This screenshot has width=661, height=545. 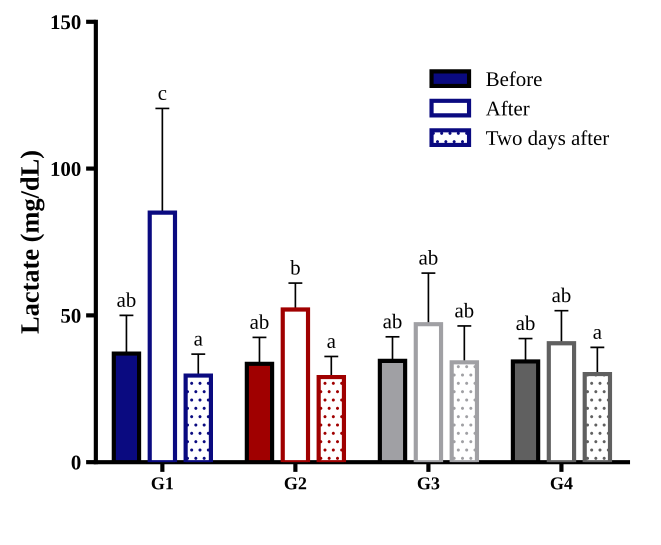 What do you see at coordinates (295, 483) in the screenshot?
I see `x-tick-label: G2` at bounding box center [295, 483].